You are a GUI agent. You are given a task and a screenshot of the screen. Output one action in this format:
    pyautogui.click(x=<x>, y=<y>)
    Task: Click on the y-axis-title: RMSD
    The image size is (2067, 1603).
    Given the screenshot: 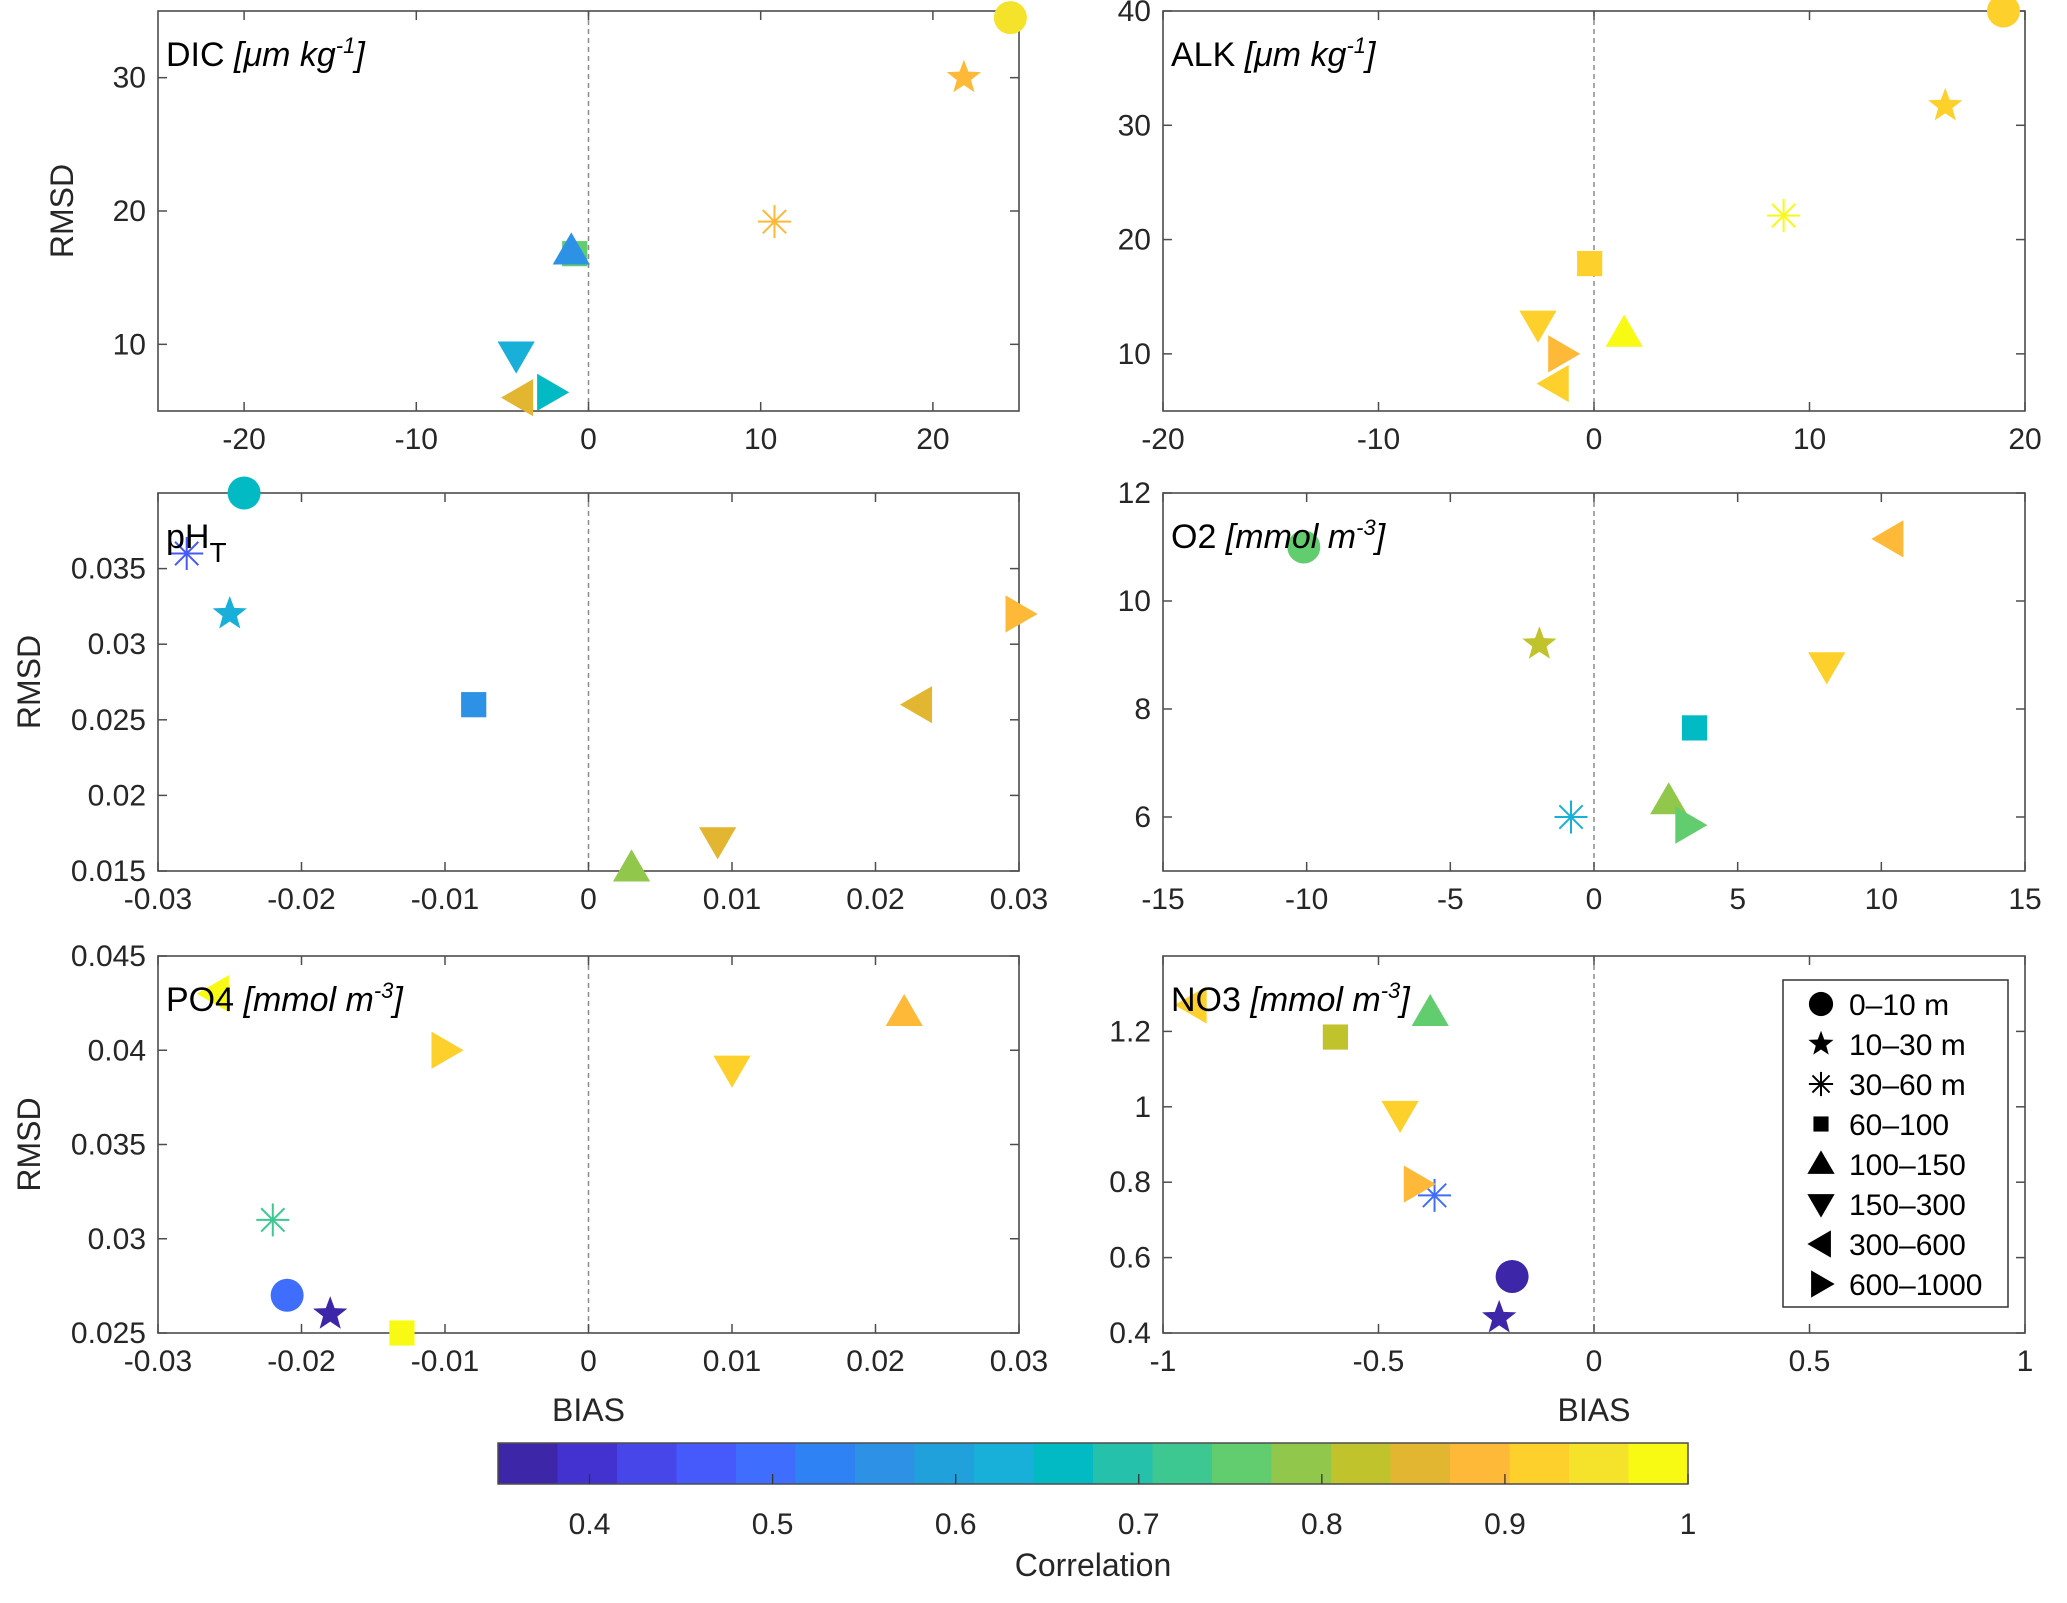 What is the action you would take?
    pyautogui.click(x=29, y=1144)
    